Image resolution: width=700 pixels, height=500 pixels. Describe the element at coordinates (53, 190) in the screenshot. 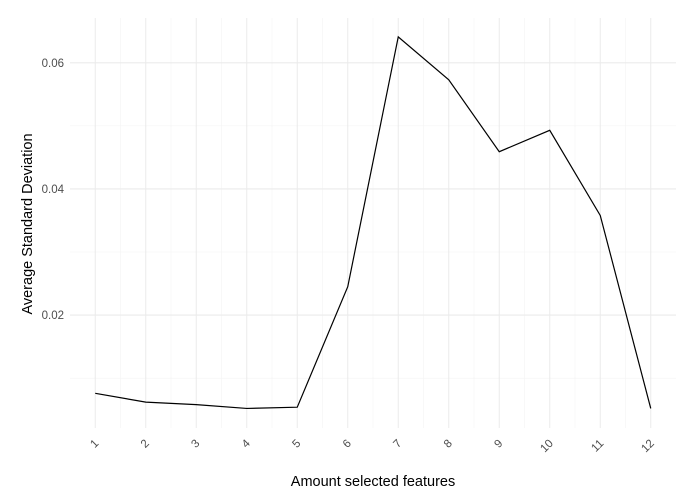

I see `y-tick-label: 0.04` at that location.